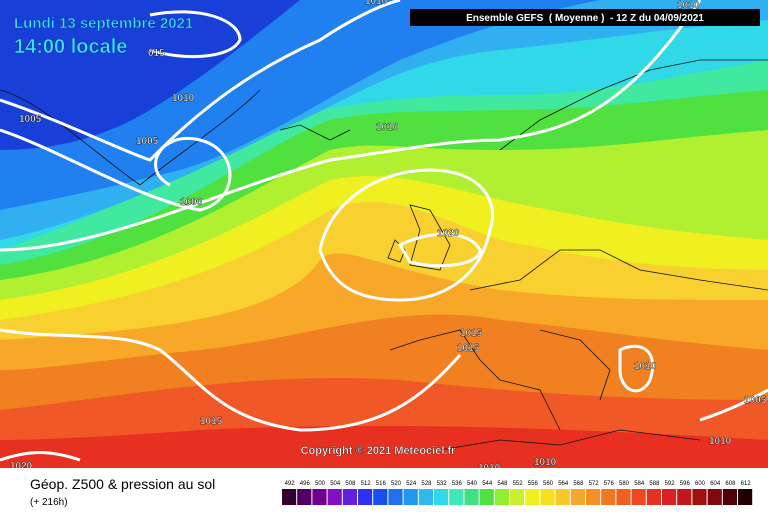  I want to click on legend-label: 516, so click(381, 484).